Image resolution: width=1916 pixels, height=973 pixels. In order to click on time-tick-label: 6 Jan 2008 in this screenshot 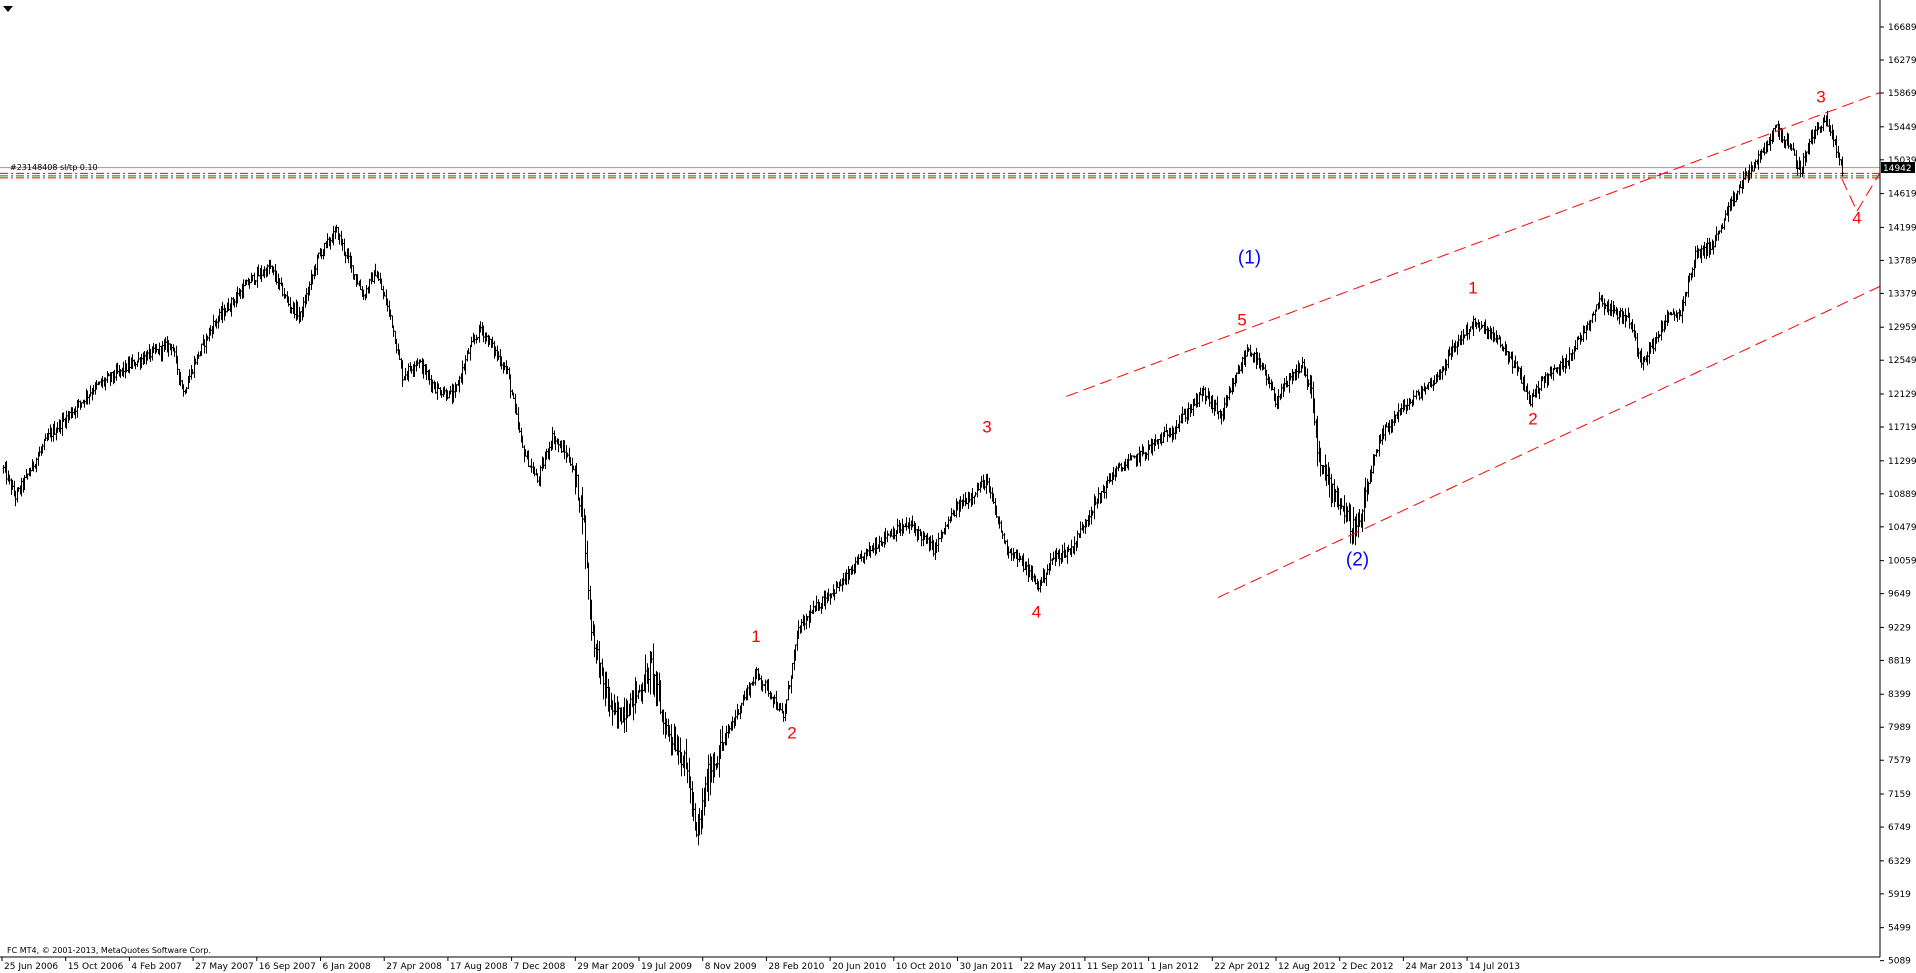, I will do `click(347, 967)`.